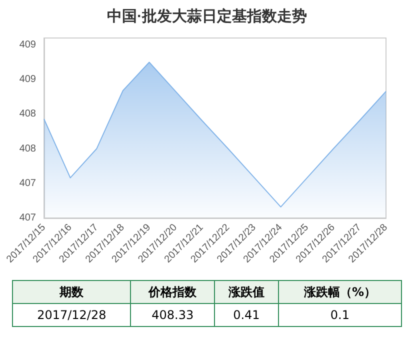  Describe the element at coordinates (246, 315) in the screenshot. I see `text: 0.41` at that location.